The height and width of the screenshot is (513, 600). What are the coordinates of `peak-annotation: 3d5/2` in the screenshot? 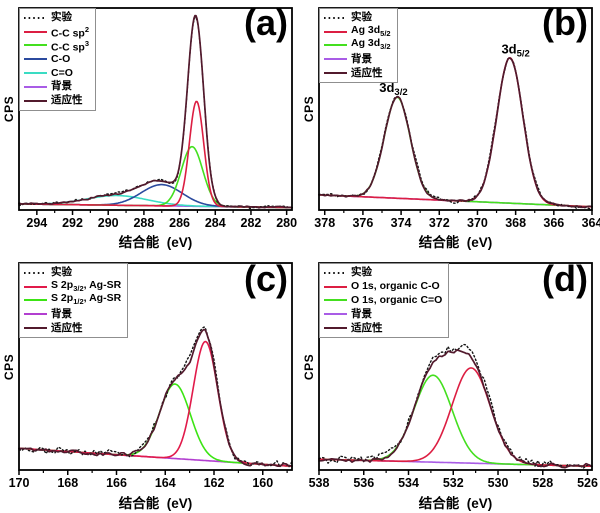 It's located at (515, 50).